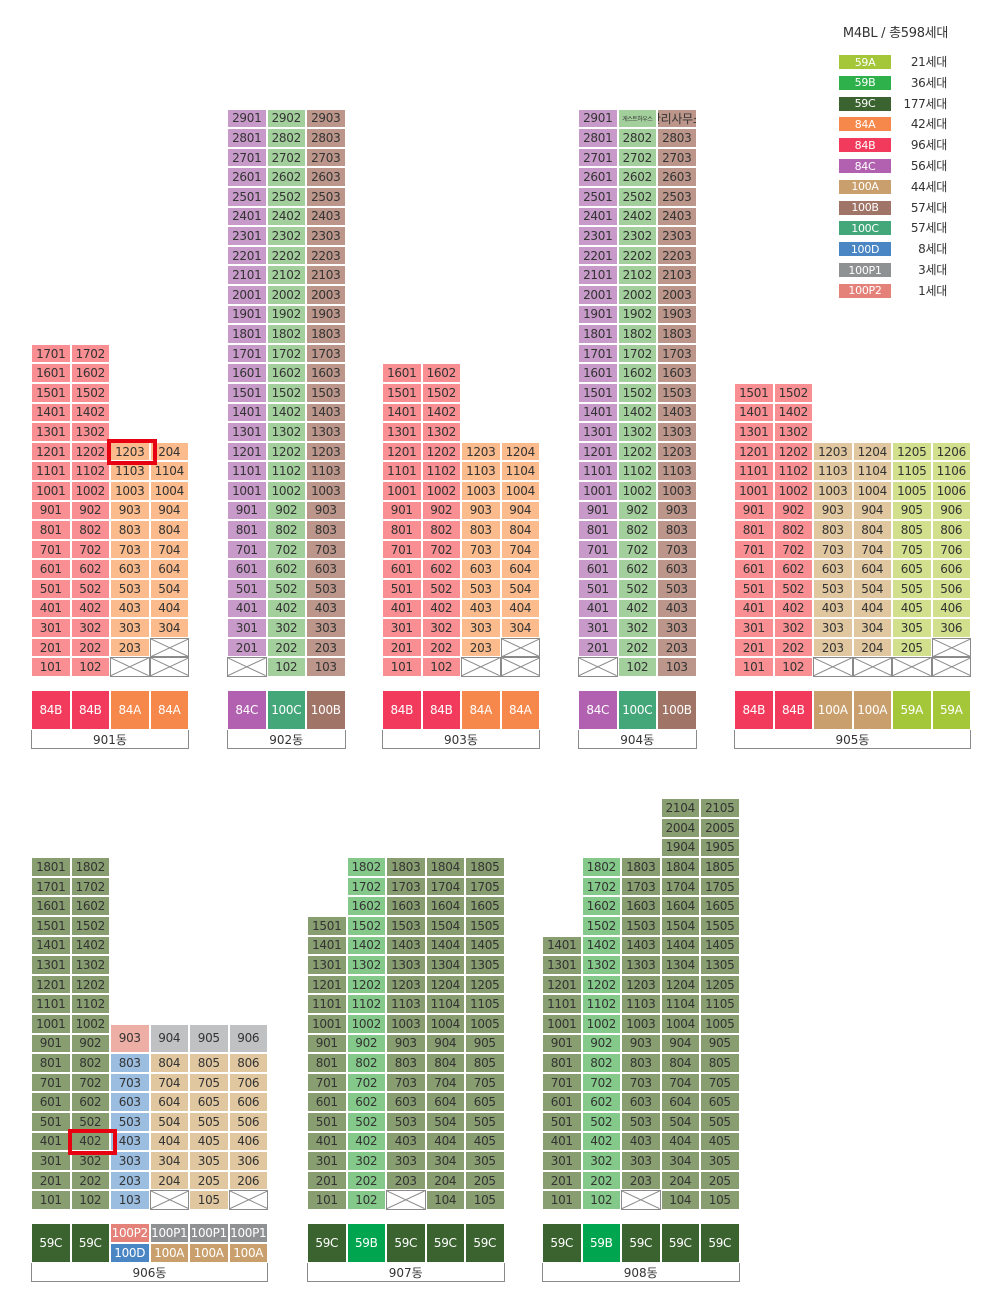 This screenshot has height=1298, width=1000. Describe the element at coordinates (402, 589) in the screenshot. I see `unit-cell: 501` at that location.